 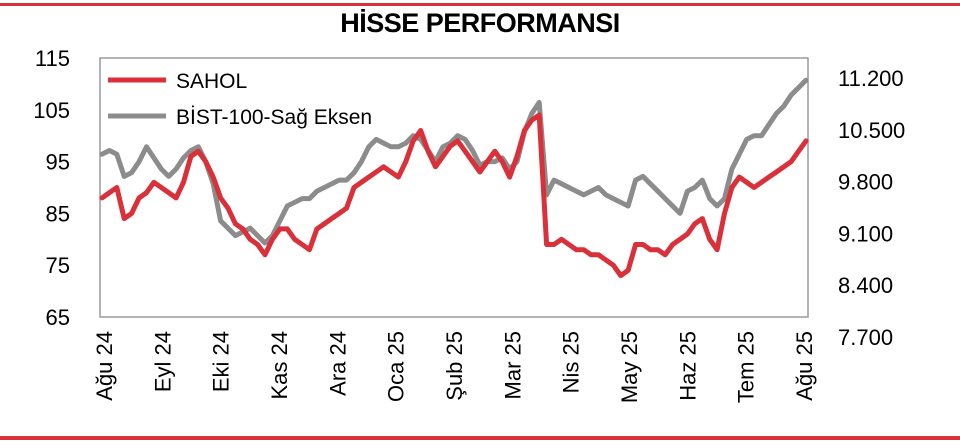 What do you see at coordinates (480, 23) in the screenshot?
I see `chart-title: HİSSE PERFORMANSI` at bounding box center [480, 23].